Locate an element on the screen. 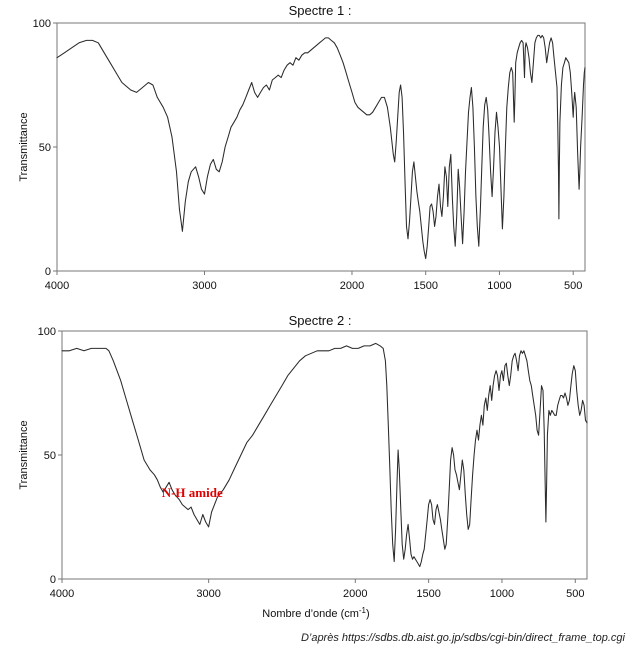 The image size is (639, 651). spectrum-2-x-axis-label-close: ) is located at coordinates (368, 614).